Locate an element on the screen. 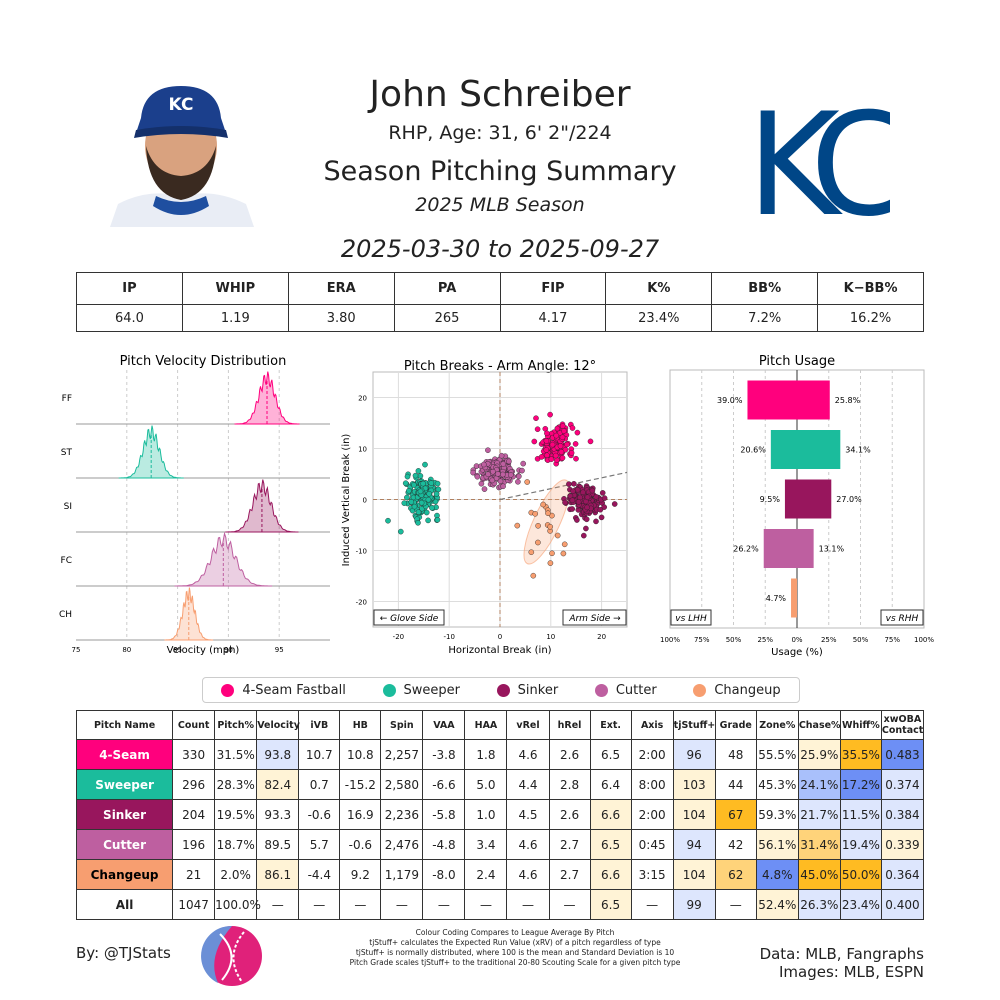  stat-header: K% is located at coordinates (659, 288).